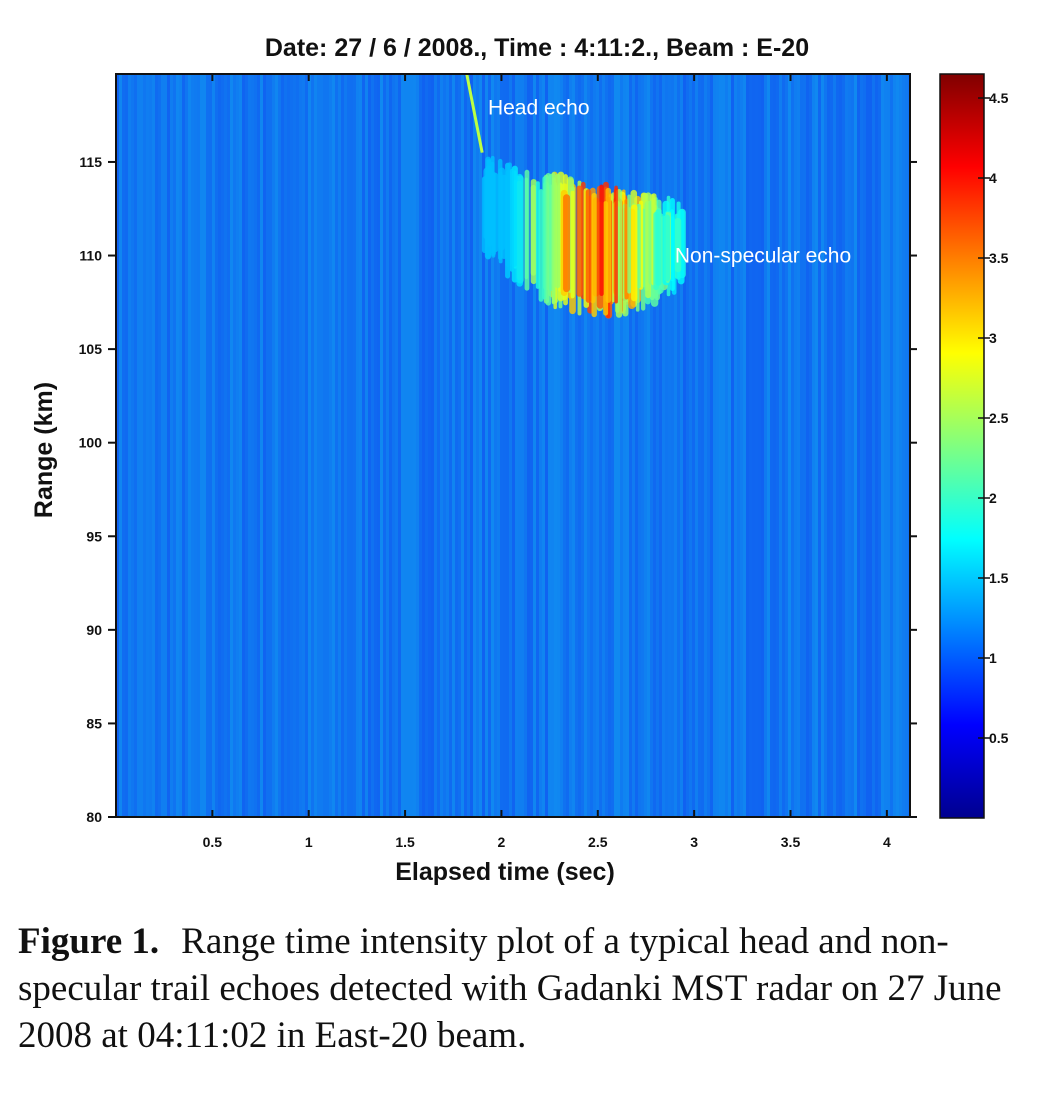 This screenshot has height=1117, width=1058. I want to click on y-tick-label: 95, so click(94, 536).